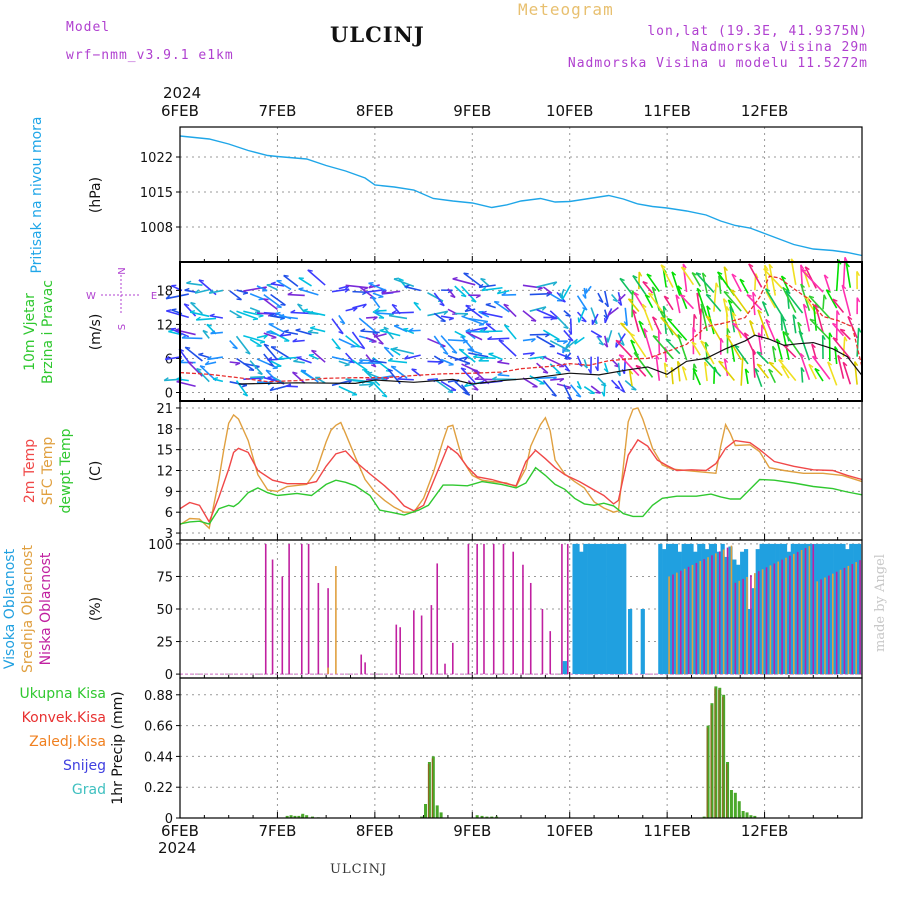  I want to click on ytick-label-pressure: 1015, so click(156, 193).